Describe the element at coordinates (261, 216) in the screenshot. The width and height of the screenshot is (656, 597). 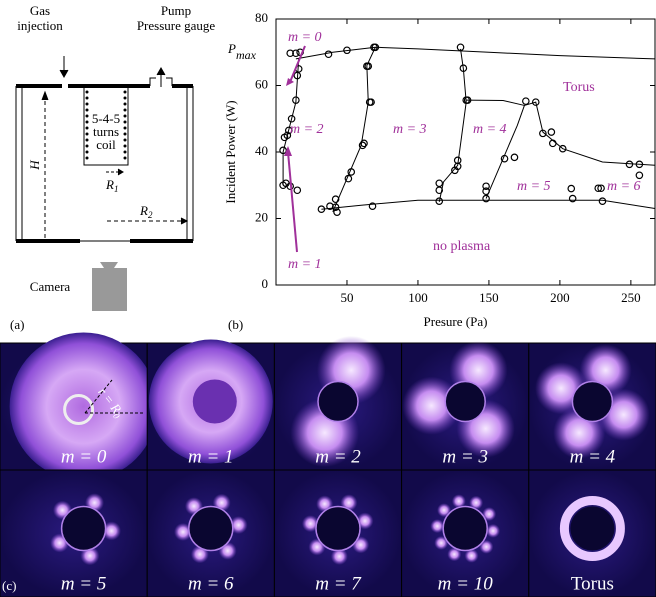
I see `y-tick-label: 20` at that location.